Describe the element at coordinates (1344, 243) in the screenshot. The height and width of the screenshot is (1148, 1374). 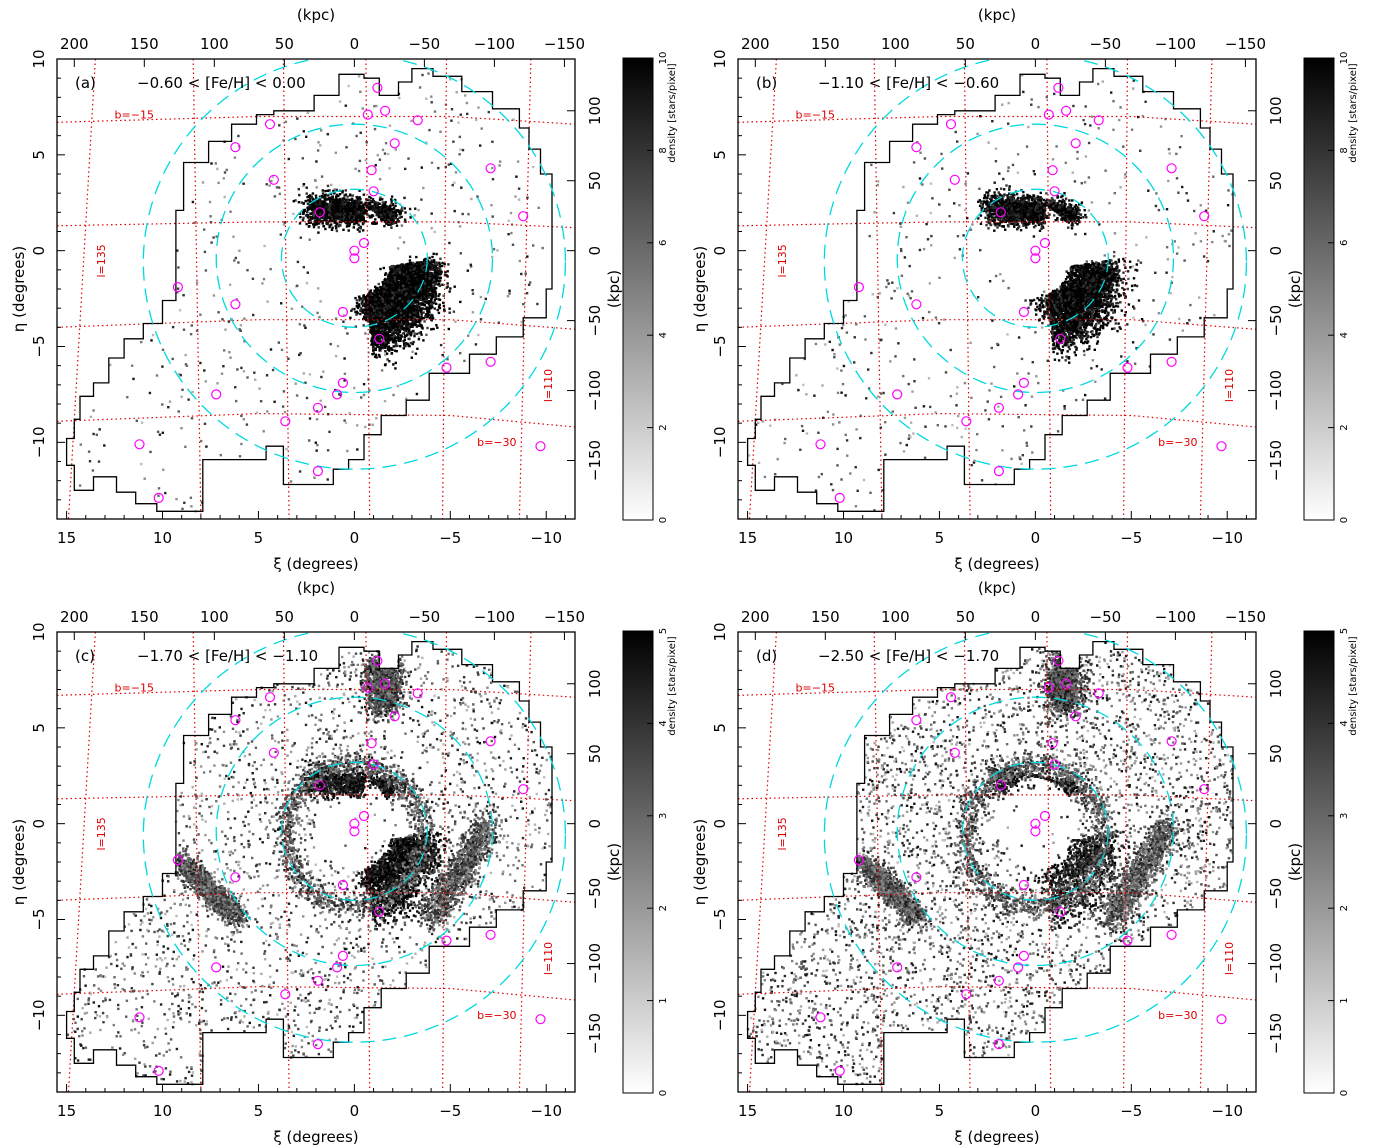
I see `colorbar-tick-label: 6` at that location.